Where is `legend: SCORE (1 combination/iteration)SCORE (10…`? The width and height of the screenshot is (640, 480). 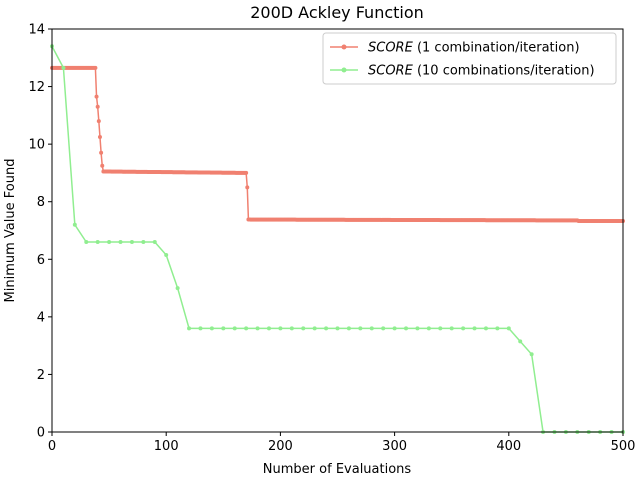
legend: SCORE (1 combination/iteration)SCORE (10… is located at coordinates (469, 58).